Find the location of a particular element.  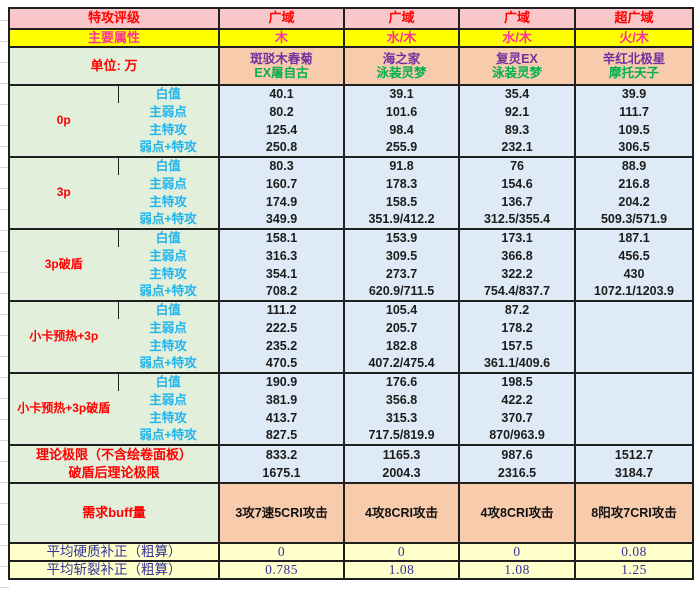

value-cell-2-1-0: 316.3 is located at coordinates (281, 256).